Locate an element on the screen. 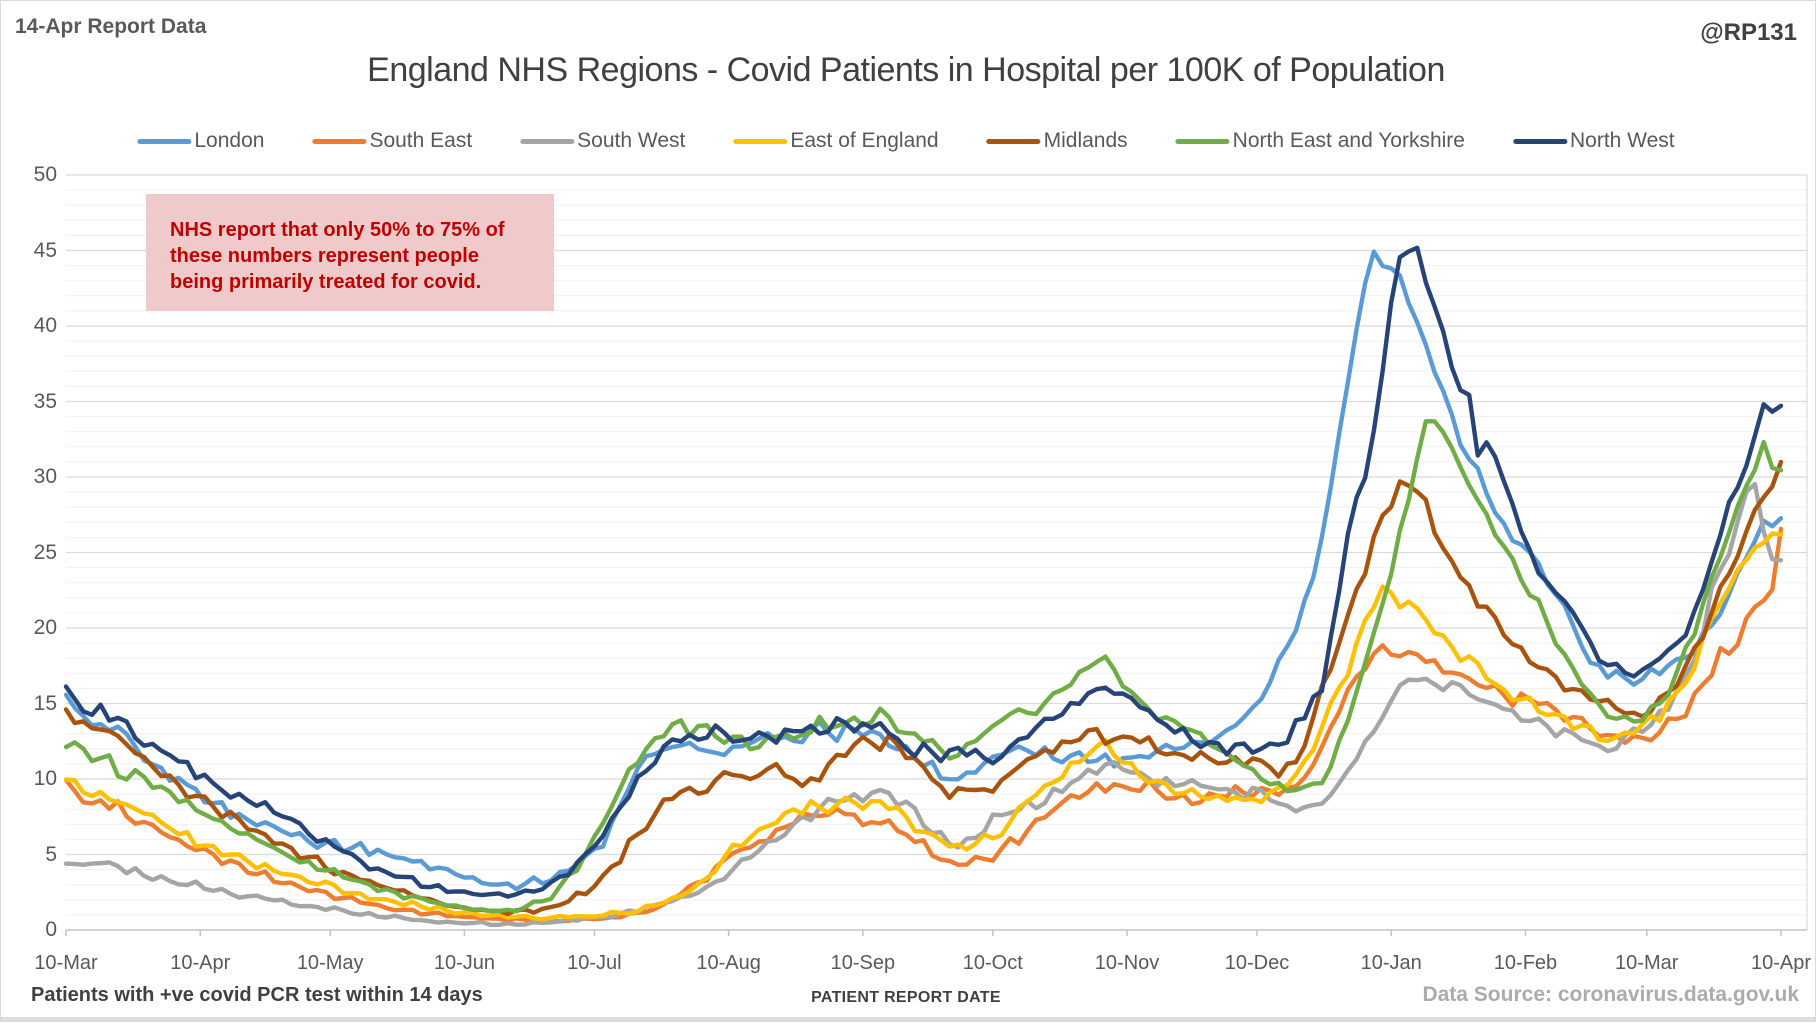  legend-label-north-west: North West is located at coordinates (1622, 140).